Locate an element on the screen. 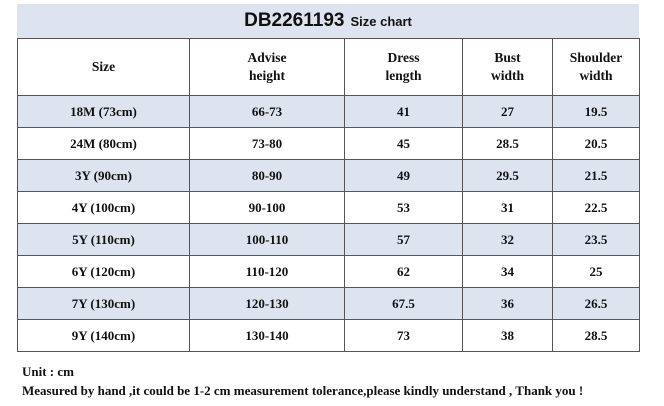  chart-subtitle: Size chart is located at coordinates (381, 21).